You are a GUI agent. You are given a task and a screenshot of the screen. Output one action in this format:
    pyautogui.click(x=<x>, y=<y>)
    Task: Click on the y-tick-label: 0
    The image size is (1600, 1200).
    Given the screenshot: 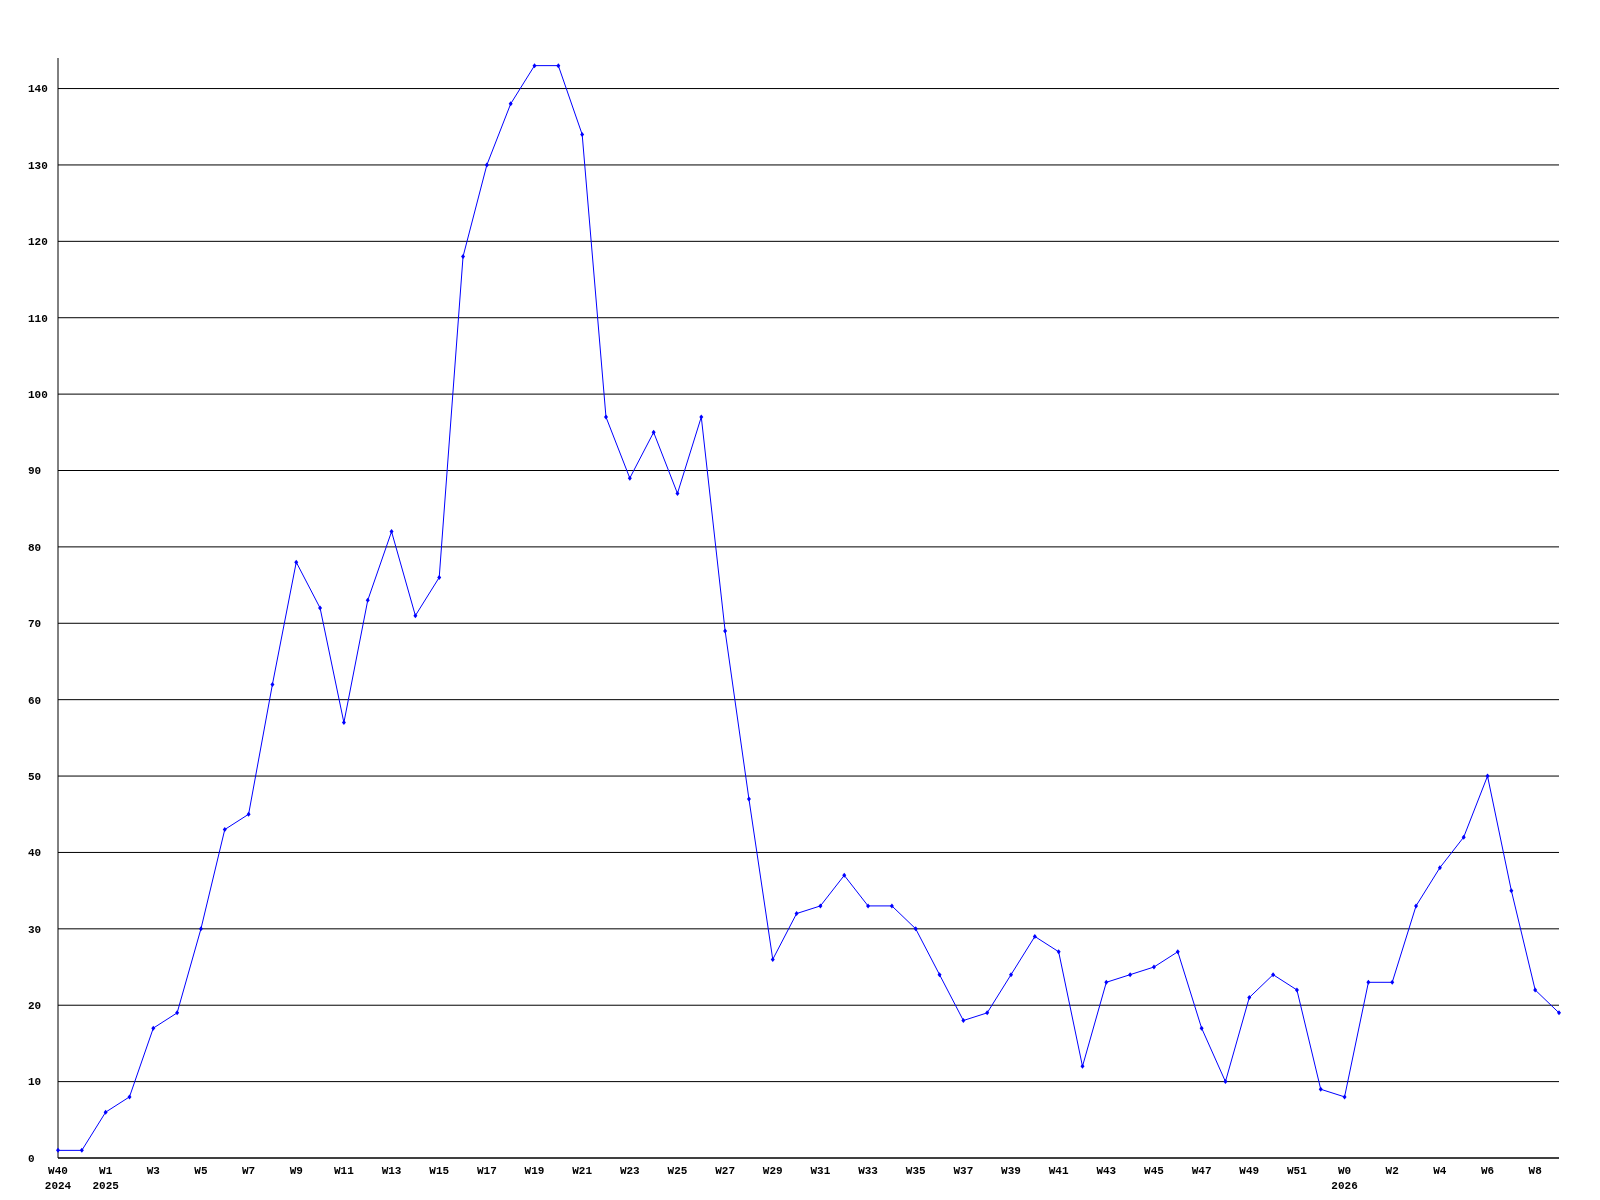 What is the action you would take?
    pyautogui.click(x=31, y=1158)
    